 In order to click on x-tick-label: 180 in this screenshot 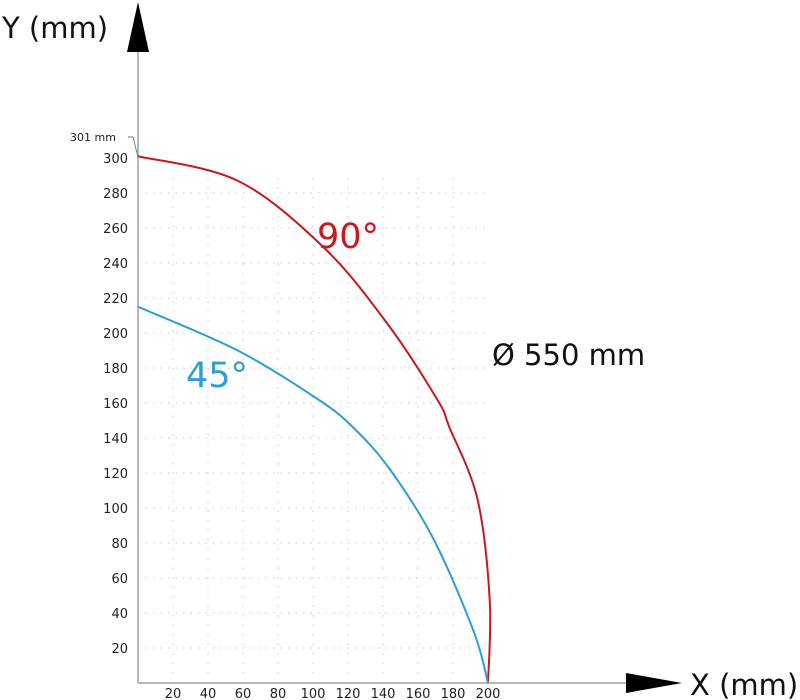, I will do `click(453, 693)`.